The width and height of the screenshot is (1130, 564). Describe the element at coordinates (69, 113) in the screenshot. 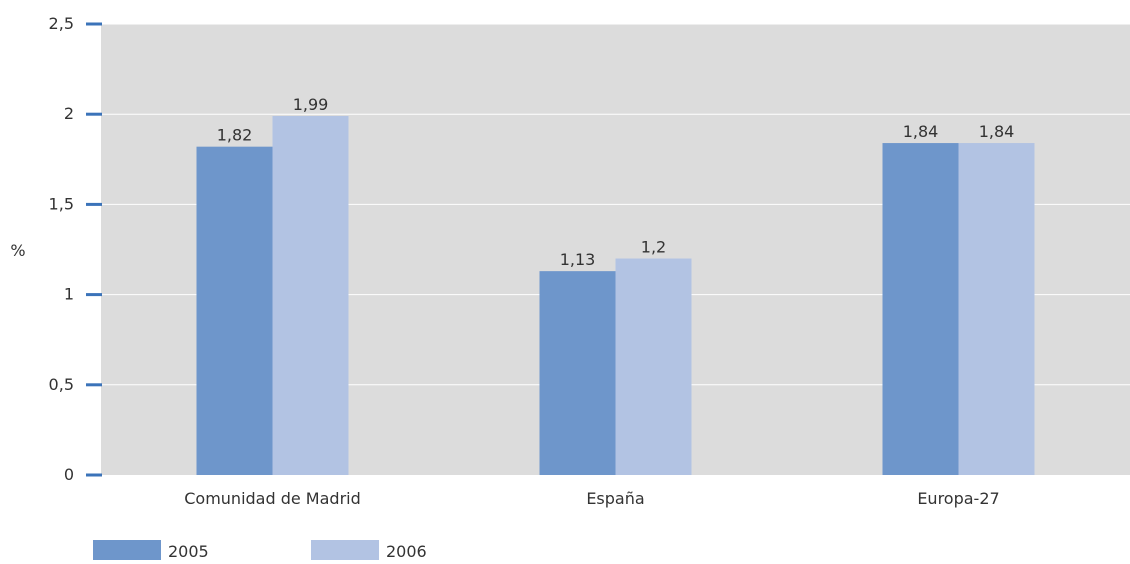

I see `y-tick-label: 2` at that location.